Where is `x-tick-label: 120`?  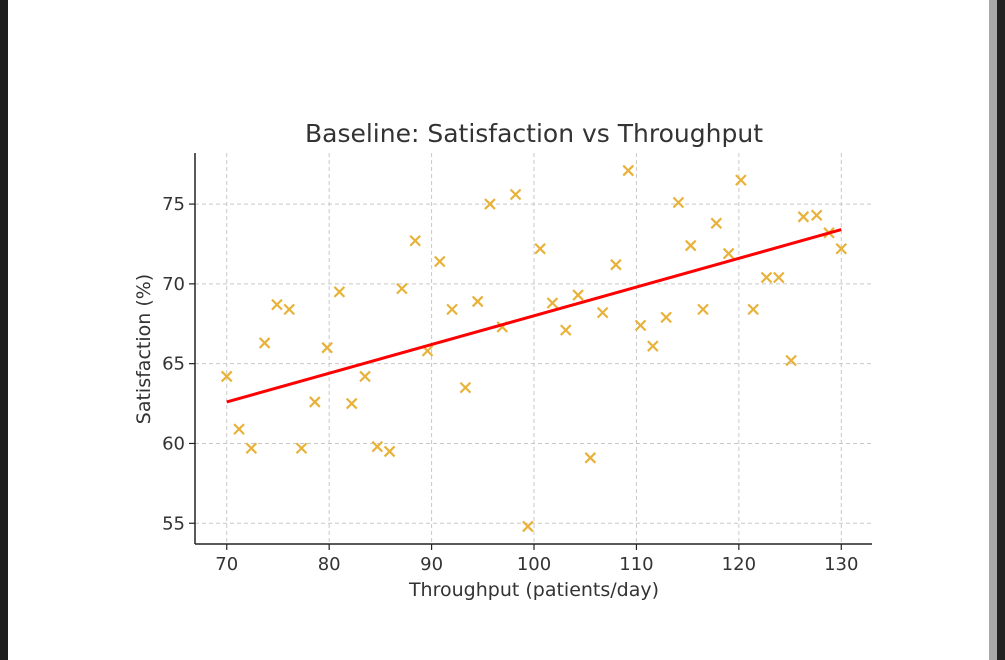
x-tick-label: 120 is located at coordinates (739, 564).